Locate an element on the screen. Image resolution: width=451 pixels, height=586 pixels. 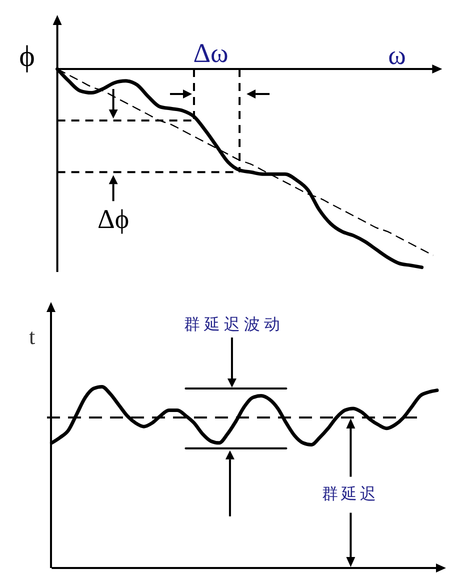
y-axis-title: t is located at coordinates (32, 336).